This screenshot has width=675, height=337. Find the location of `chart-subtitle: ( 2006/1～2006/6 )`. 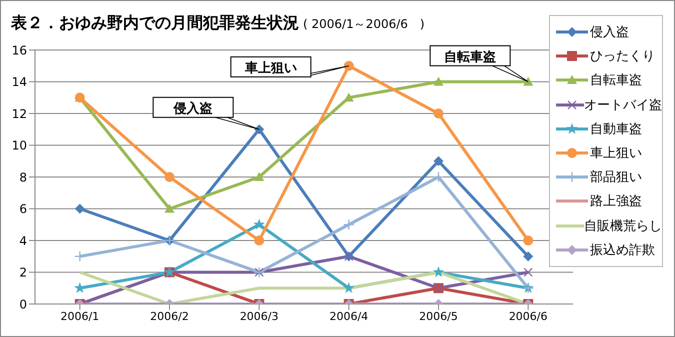

chart-subtitle: ( 2006/1～2006/6 ) is located at coordinates (364, 24).